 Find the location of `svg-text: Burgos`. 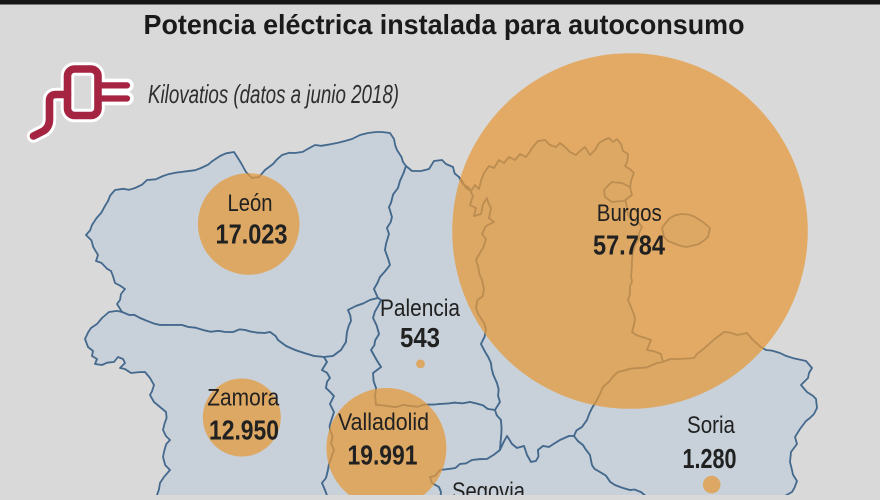

svg-text: Burgos is located at coordinates (629, 213).